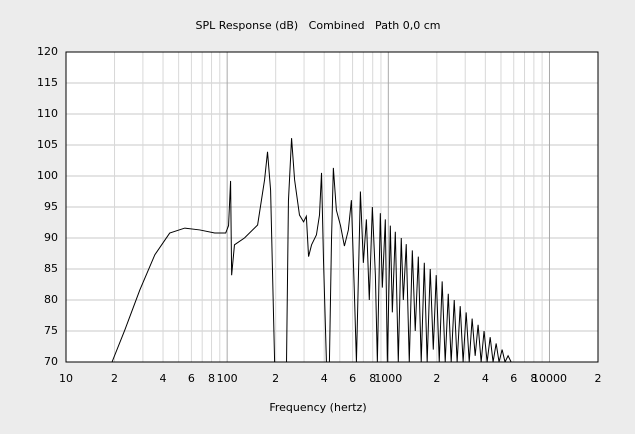 The image size is (635, 434). What do you see at coordinates (47, 51) in the screenshot?
I see `y-tick-label: 120` at bounding box center [47, 51].